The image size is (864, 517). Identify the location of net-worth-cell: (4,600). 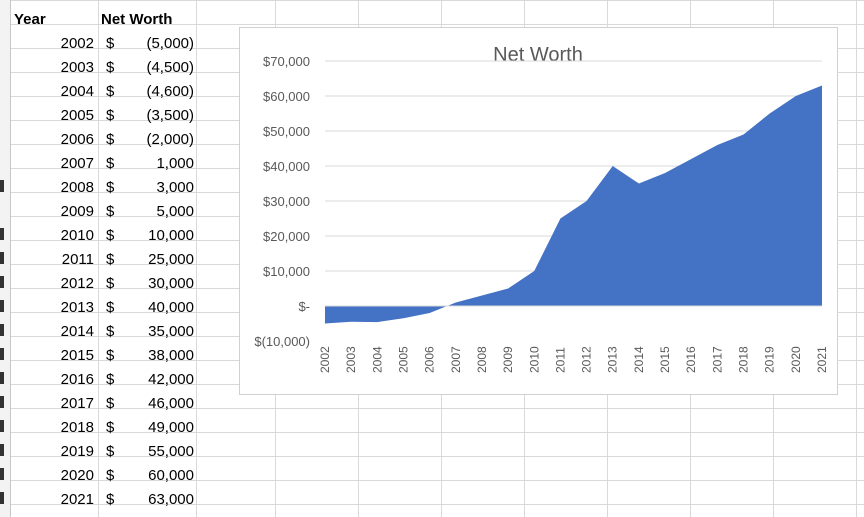
(170, 91).